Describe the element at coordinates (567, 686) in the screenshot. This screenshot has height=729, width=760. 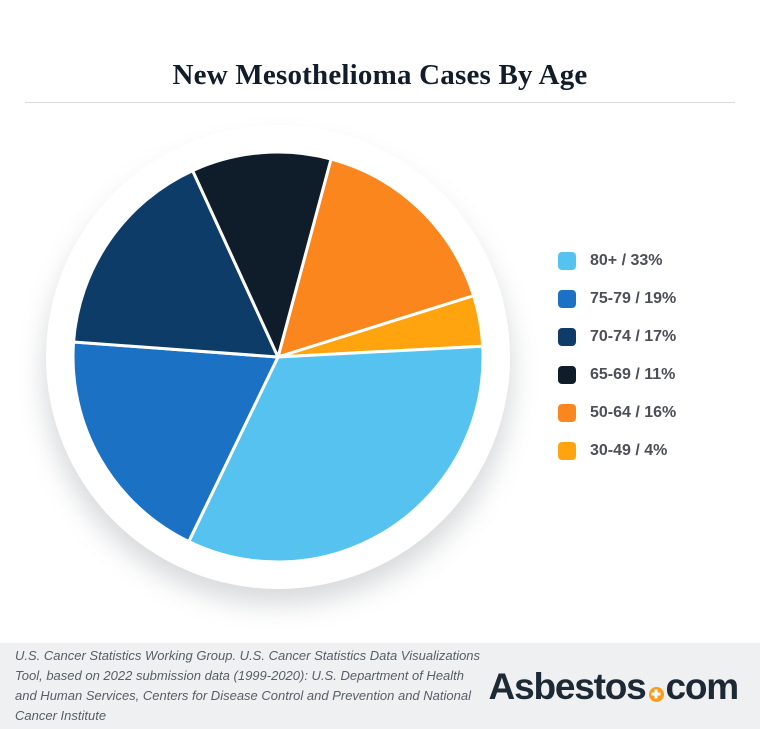
I see `logo-brand-text: Asbestos` at that location.